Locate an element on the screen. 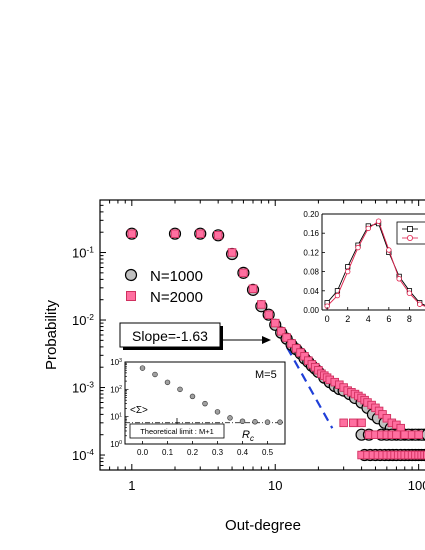 The width and height of the screenshot is (425, 550). inset1-data-series is located at coordinates (374, 263).